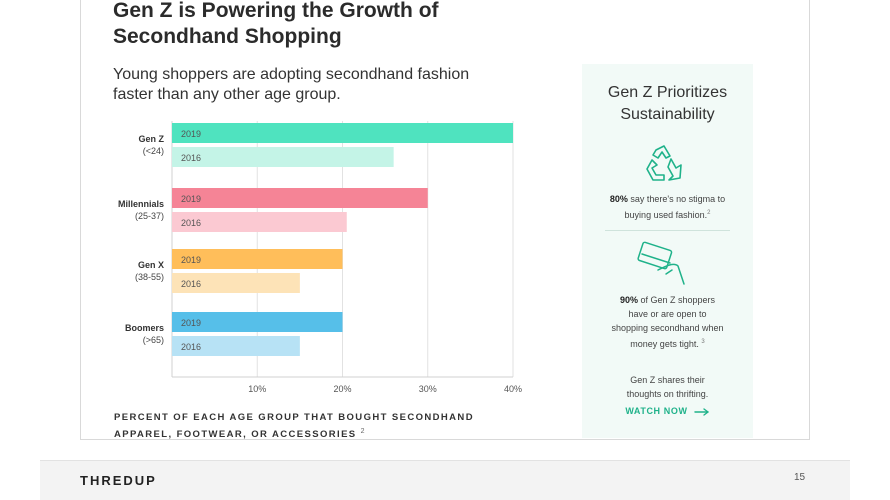  I want to click on group-sublabel: (38-55), so click(149, 277).